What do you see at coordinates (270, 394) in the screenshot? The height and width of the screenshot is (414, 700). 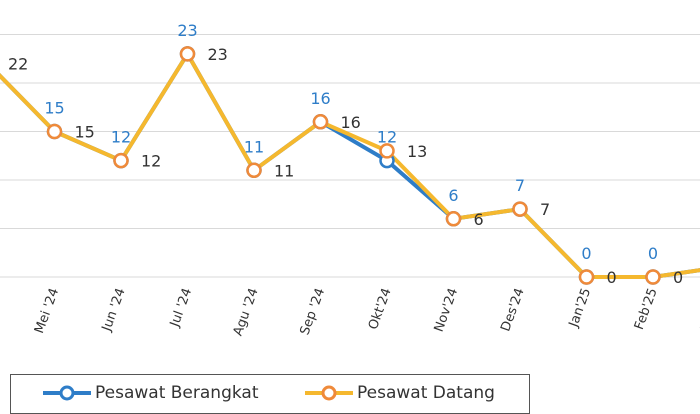 I see `legend: Pesawat Berangkat Pesawat Datang` at bounding box center [270, 394].